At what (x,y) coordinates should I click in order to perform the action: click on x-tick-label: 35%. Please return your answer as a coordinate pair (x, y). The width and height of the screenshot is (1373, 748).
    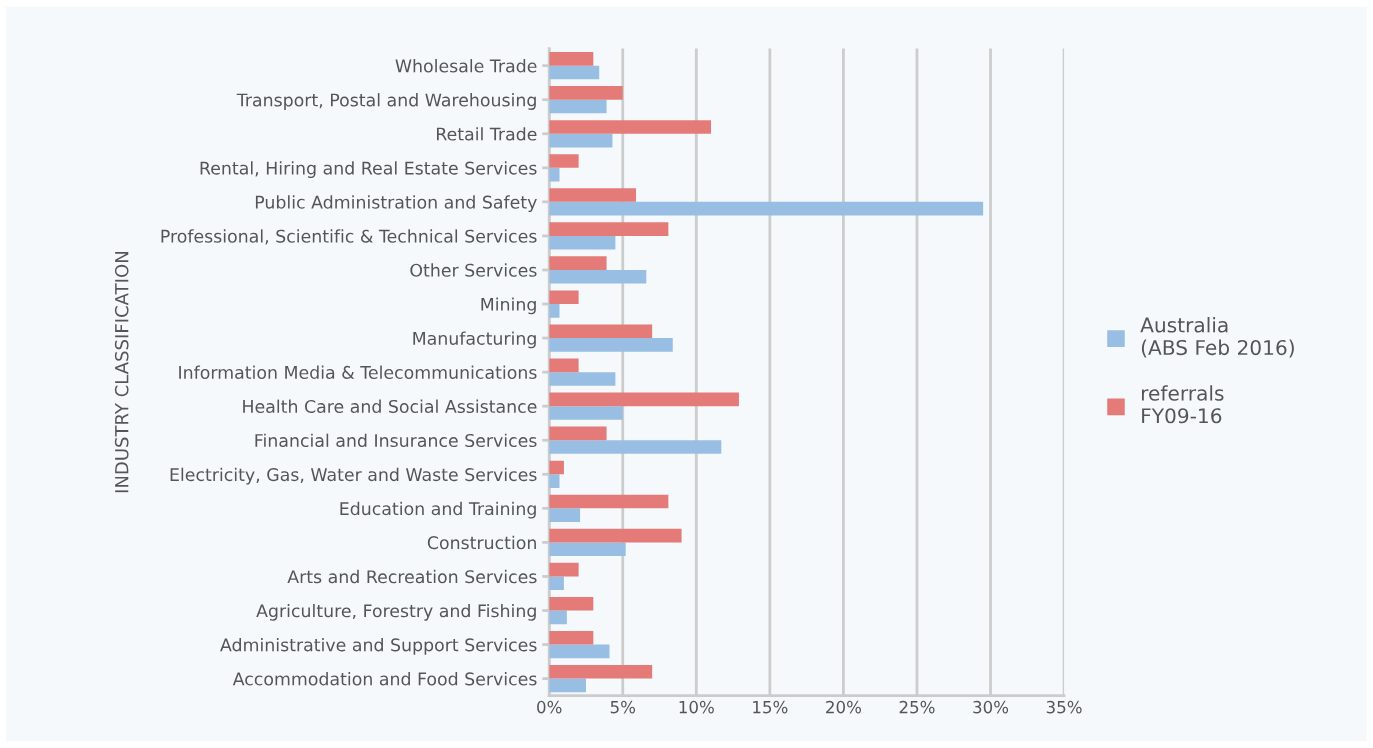
    Looking at the image, I should click on (1064, 707).